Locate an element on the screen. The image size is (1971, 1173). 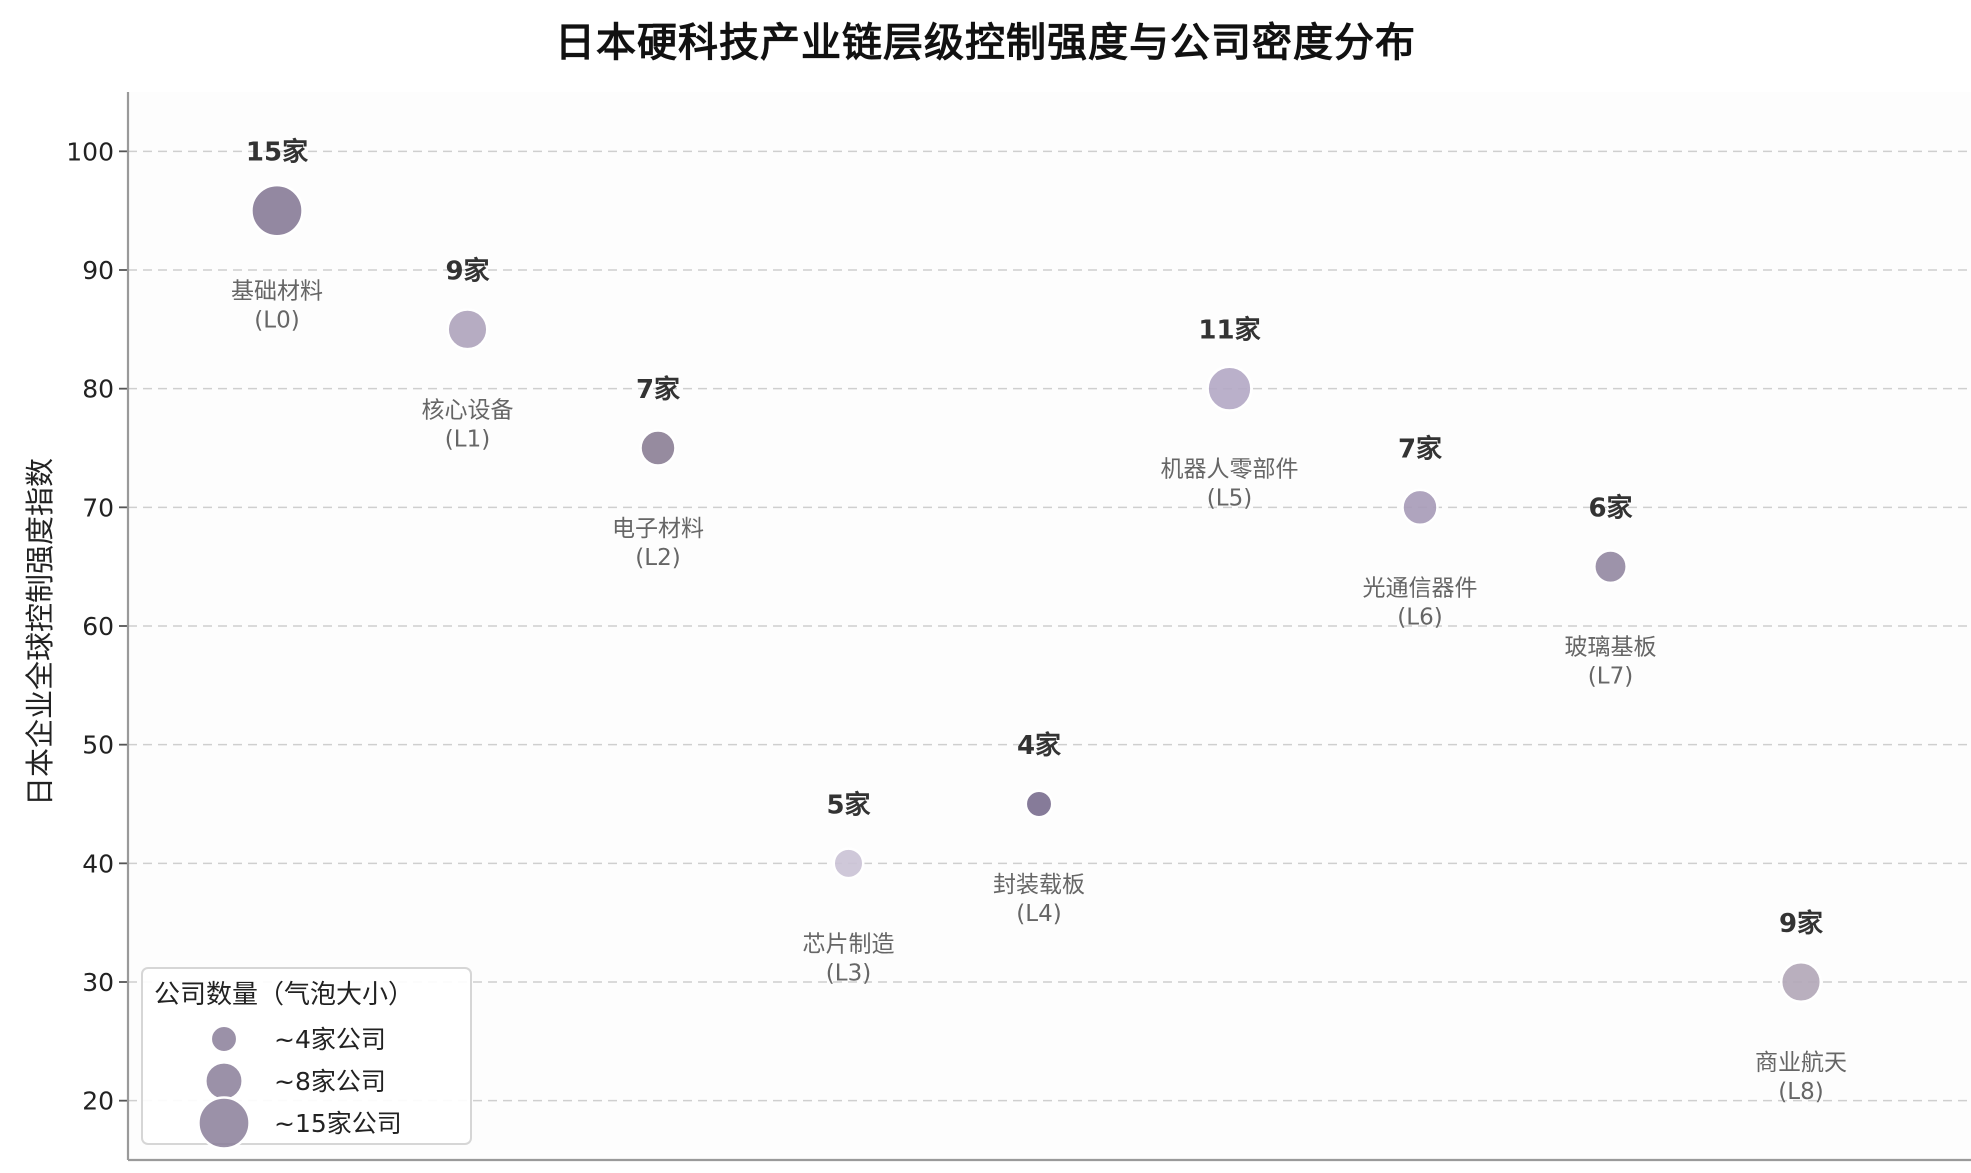
count-label: 15家 is located at coordinates (277, 152).